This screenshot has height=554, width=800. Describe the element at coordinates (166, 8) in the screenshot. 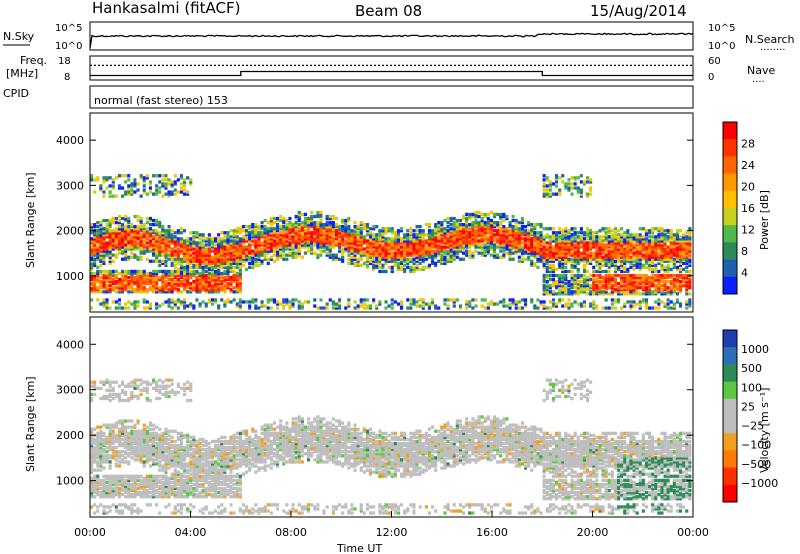

I see `station-title: Hankasalmi (fitACF)` at that location.